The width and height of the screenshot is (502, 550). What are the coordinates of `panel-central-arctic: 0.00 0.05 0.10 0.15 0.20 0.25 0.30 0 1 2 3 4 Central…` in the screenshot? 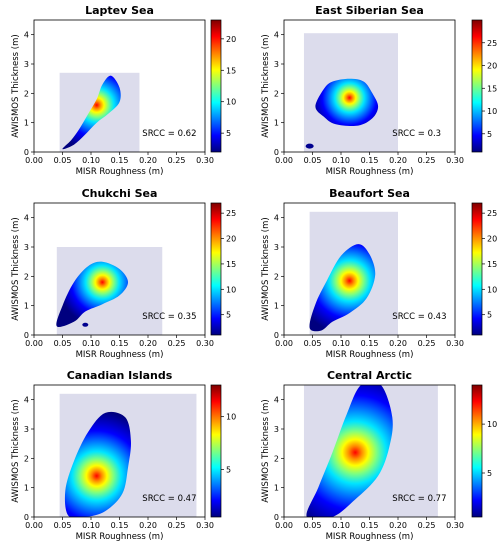 It's located at (379, 455).